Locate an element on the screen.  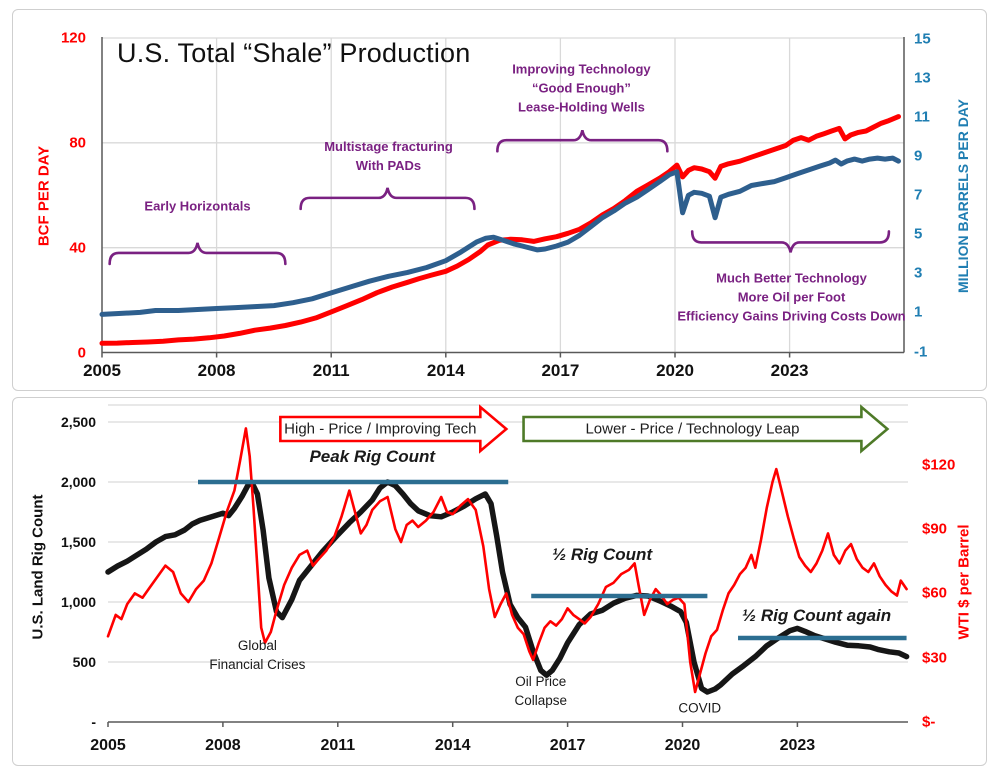
era-arrow-label-0: High - Price / Improving Tech is located at coordinates (380, 429).